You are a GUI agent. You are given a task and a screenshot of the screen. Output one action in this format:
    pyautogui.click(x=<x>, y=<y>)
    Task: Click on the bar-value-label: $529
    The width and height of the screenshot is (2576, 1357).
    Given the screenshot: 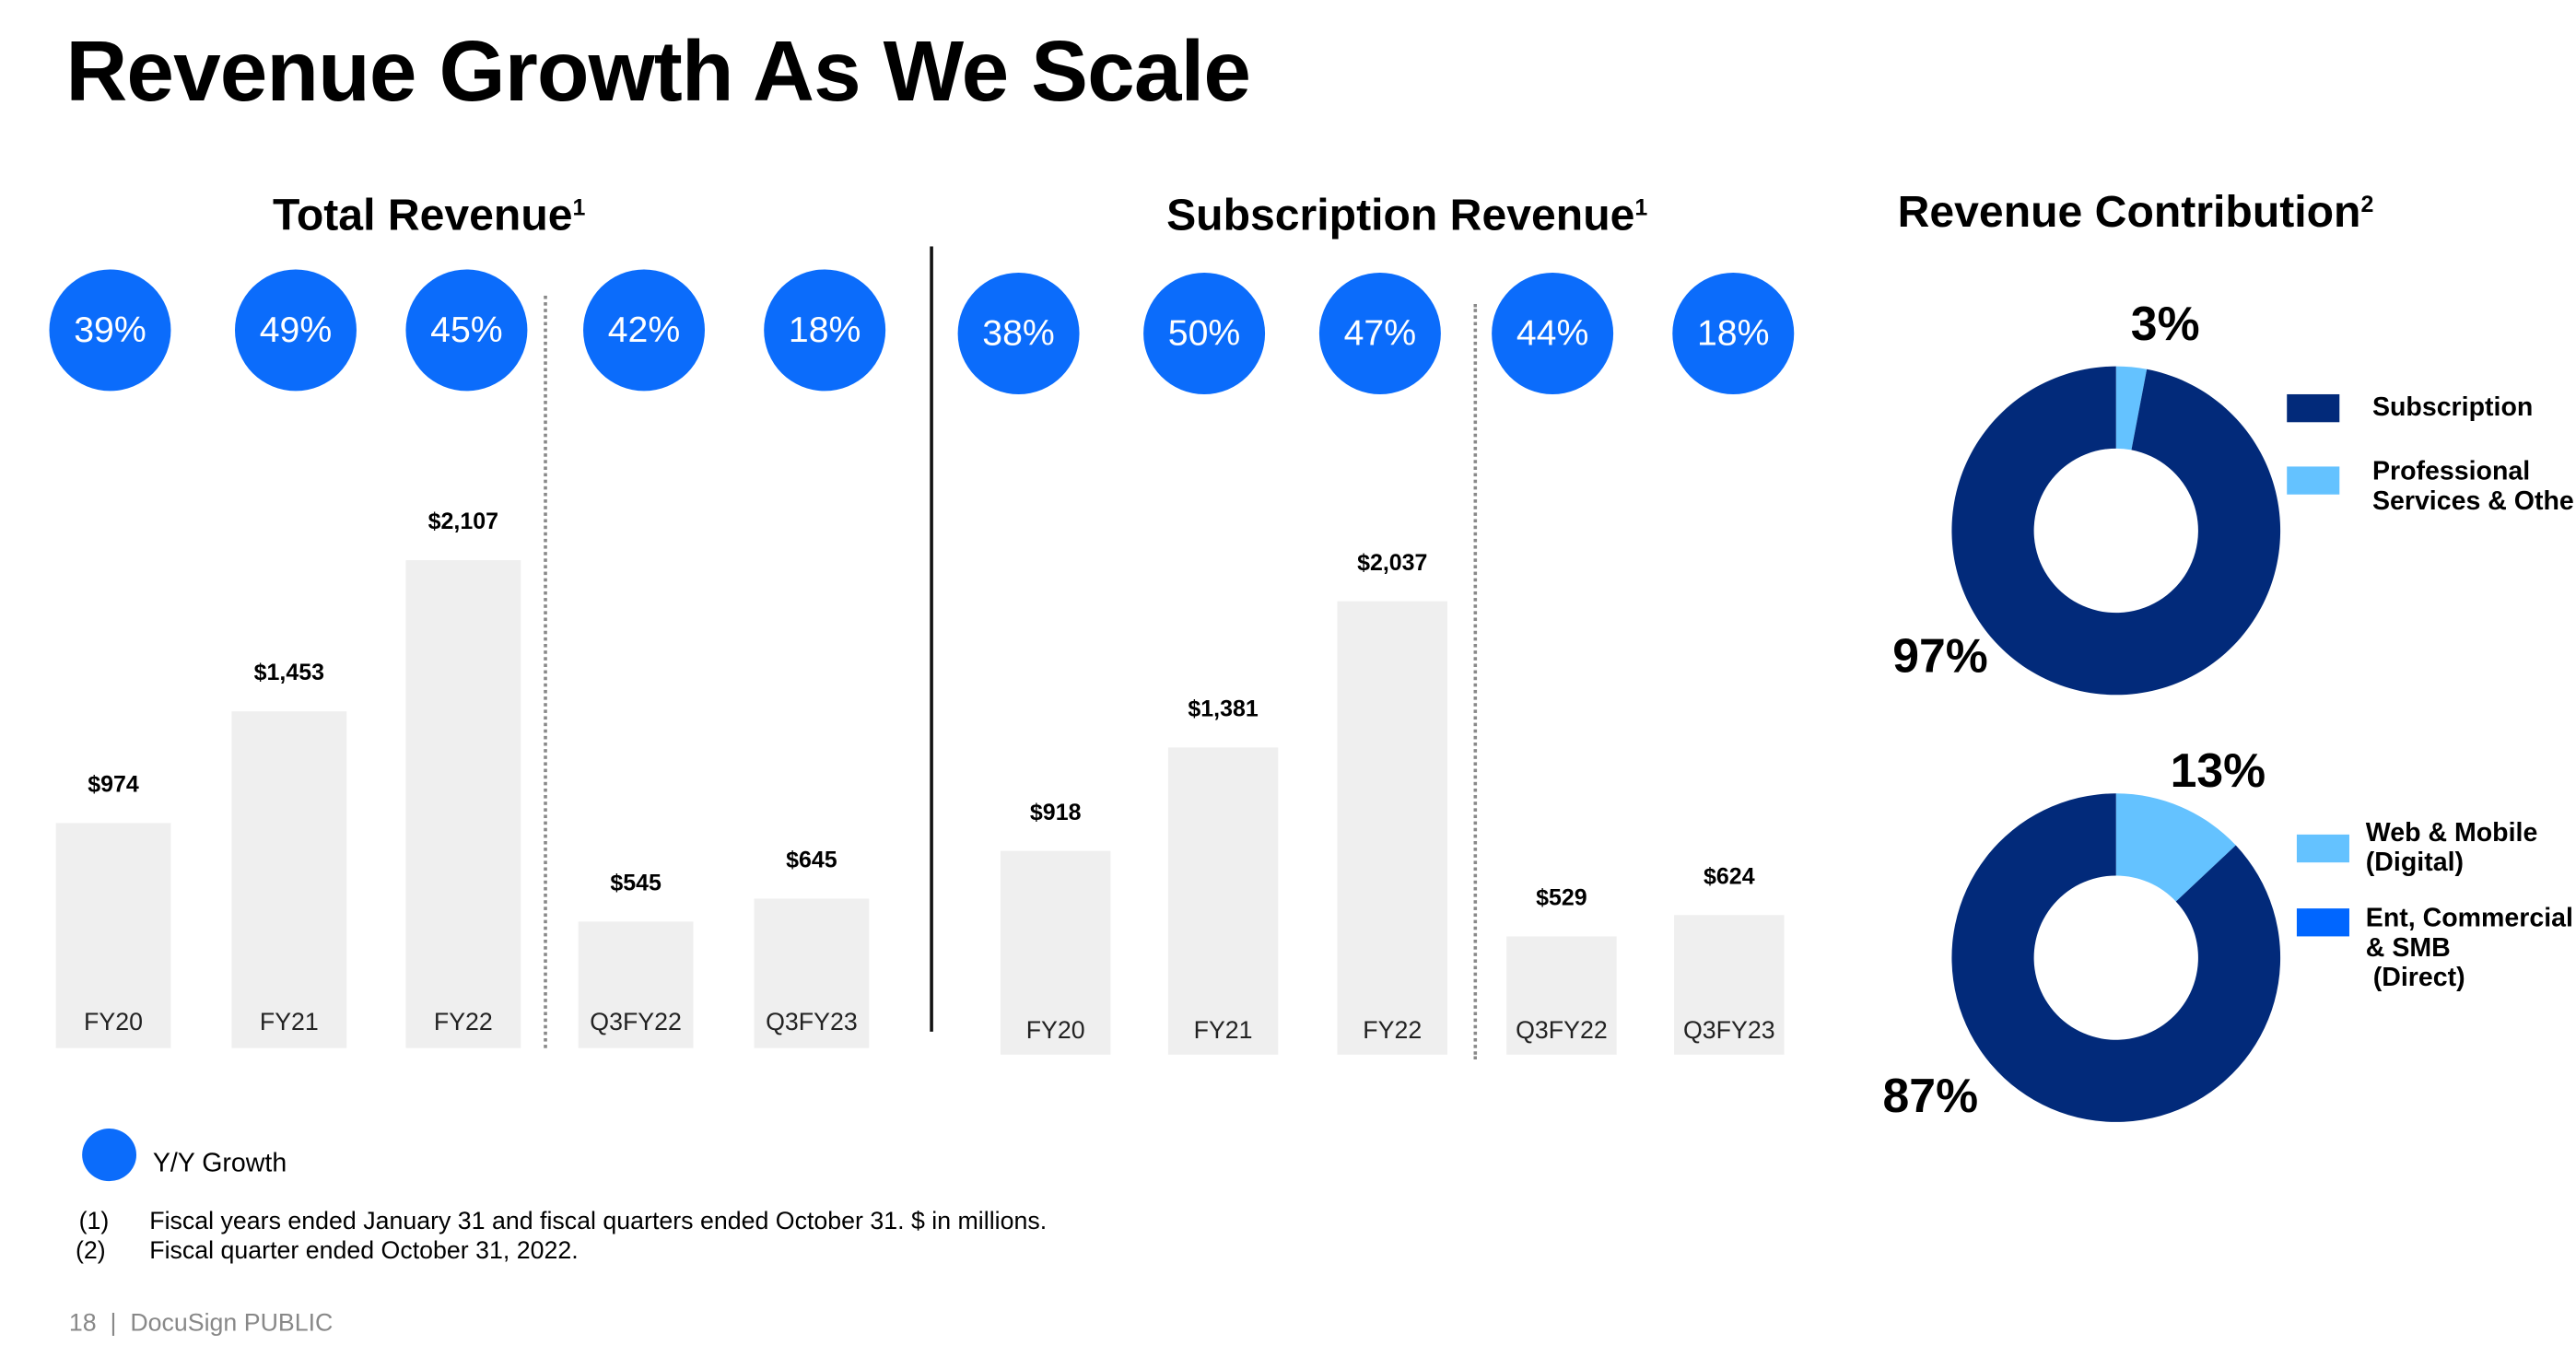 What is the action you would take?
    pyautogui.click(x=1561, y=897)
    